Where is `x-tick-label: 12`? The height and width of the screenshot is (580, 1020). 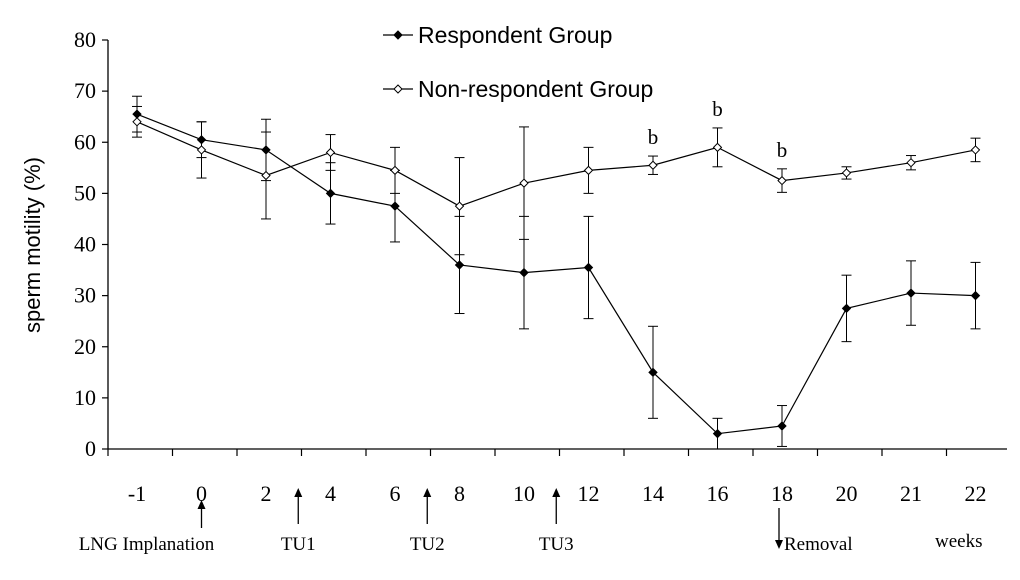 x-tick-label: 12 is located at coordinates (589, 493).